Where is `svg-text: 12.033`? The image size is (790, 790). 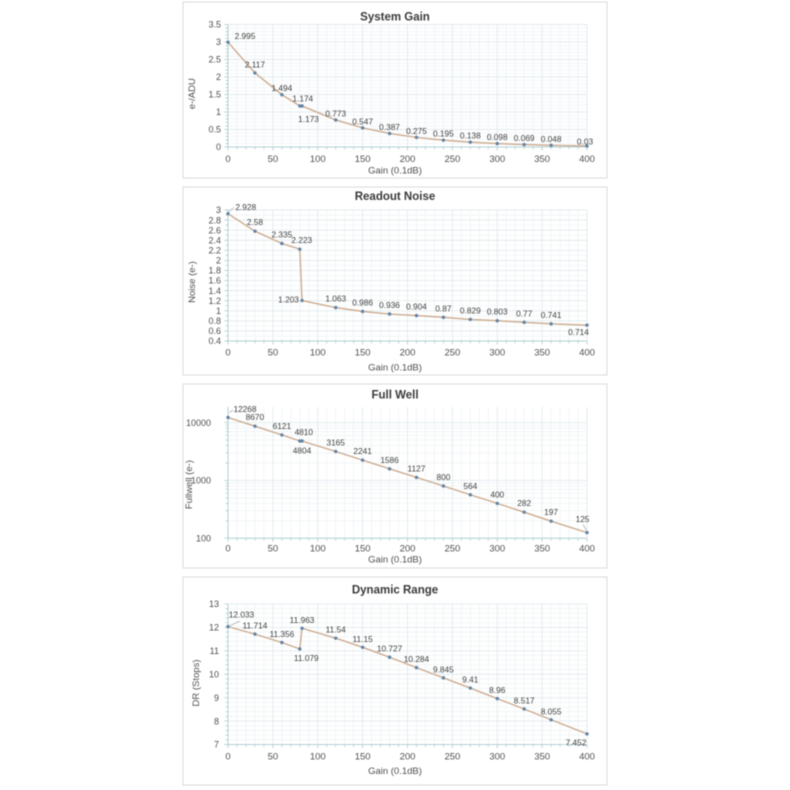
svg-text: 12.033 is located at coordinates (242, 615).